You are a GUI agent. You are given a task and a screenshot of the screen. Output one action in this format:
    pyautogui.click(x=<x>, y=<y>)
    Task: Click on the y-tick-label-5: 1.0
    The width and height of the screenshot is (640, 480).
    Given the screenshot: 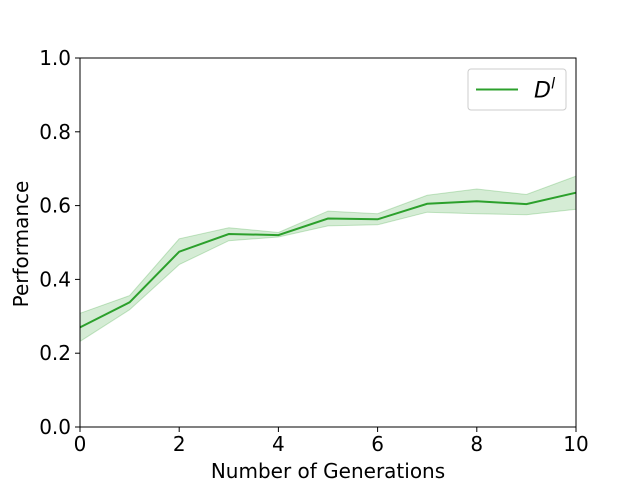 What is the action you would take?
    pyautogui.click(x=55, y=58)
    